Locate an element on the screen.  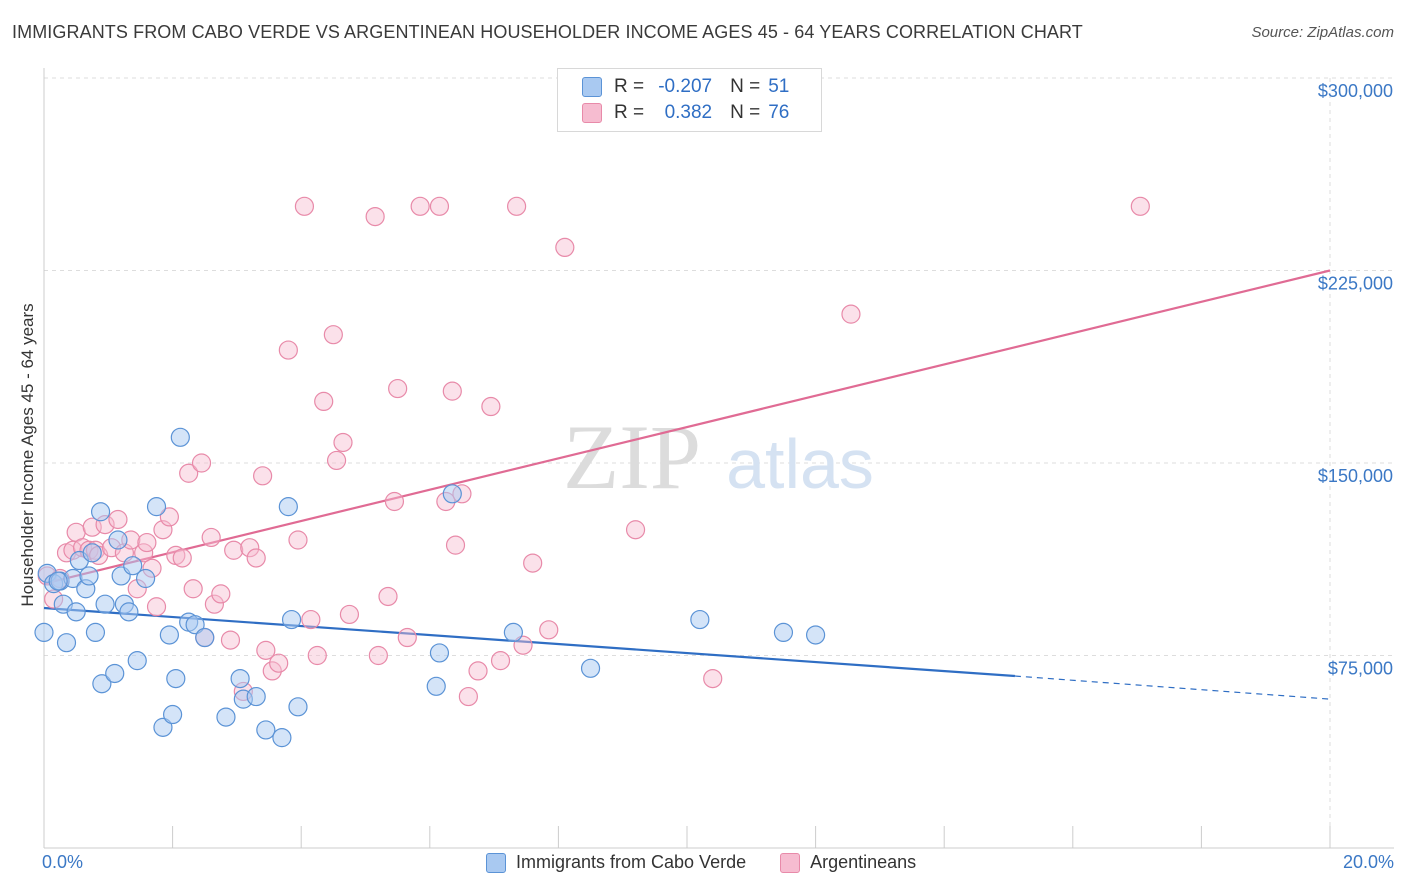
legend-label-cabo-verde: Immigrants from Cabo Verde is located at coordinates (631, 862).